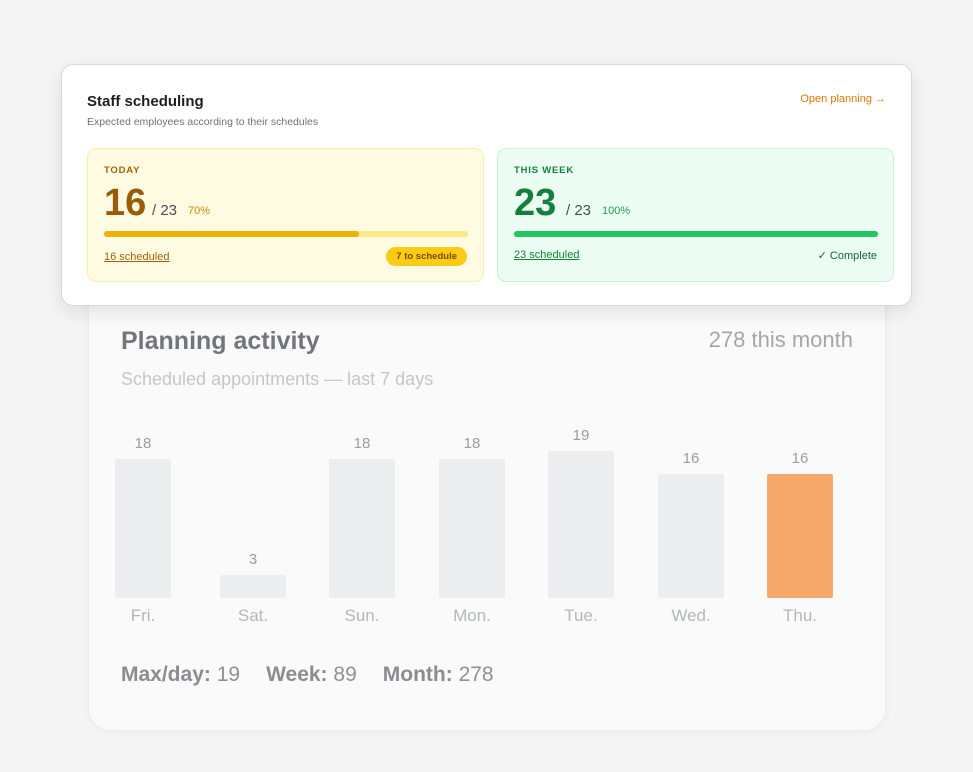 This screenshot has height=772, width=973. What do you see at coordinates (165, 210) in the screenshot?
I see `today-total: / 23` at bounding box center [165, 210].